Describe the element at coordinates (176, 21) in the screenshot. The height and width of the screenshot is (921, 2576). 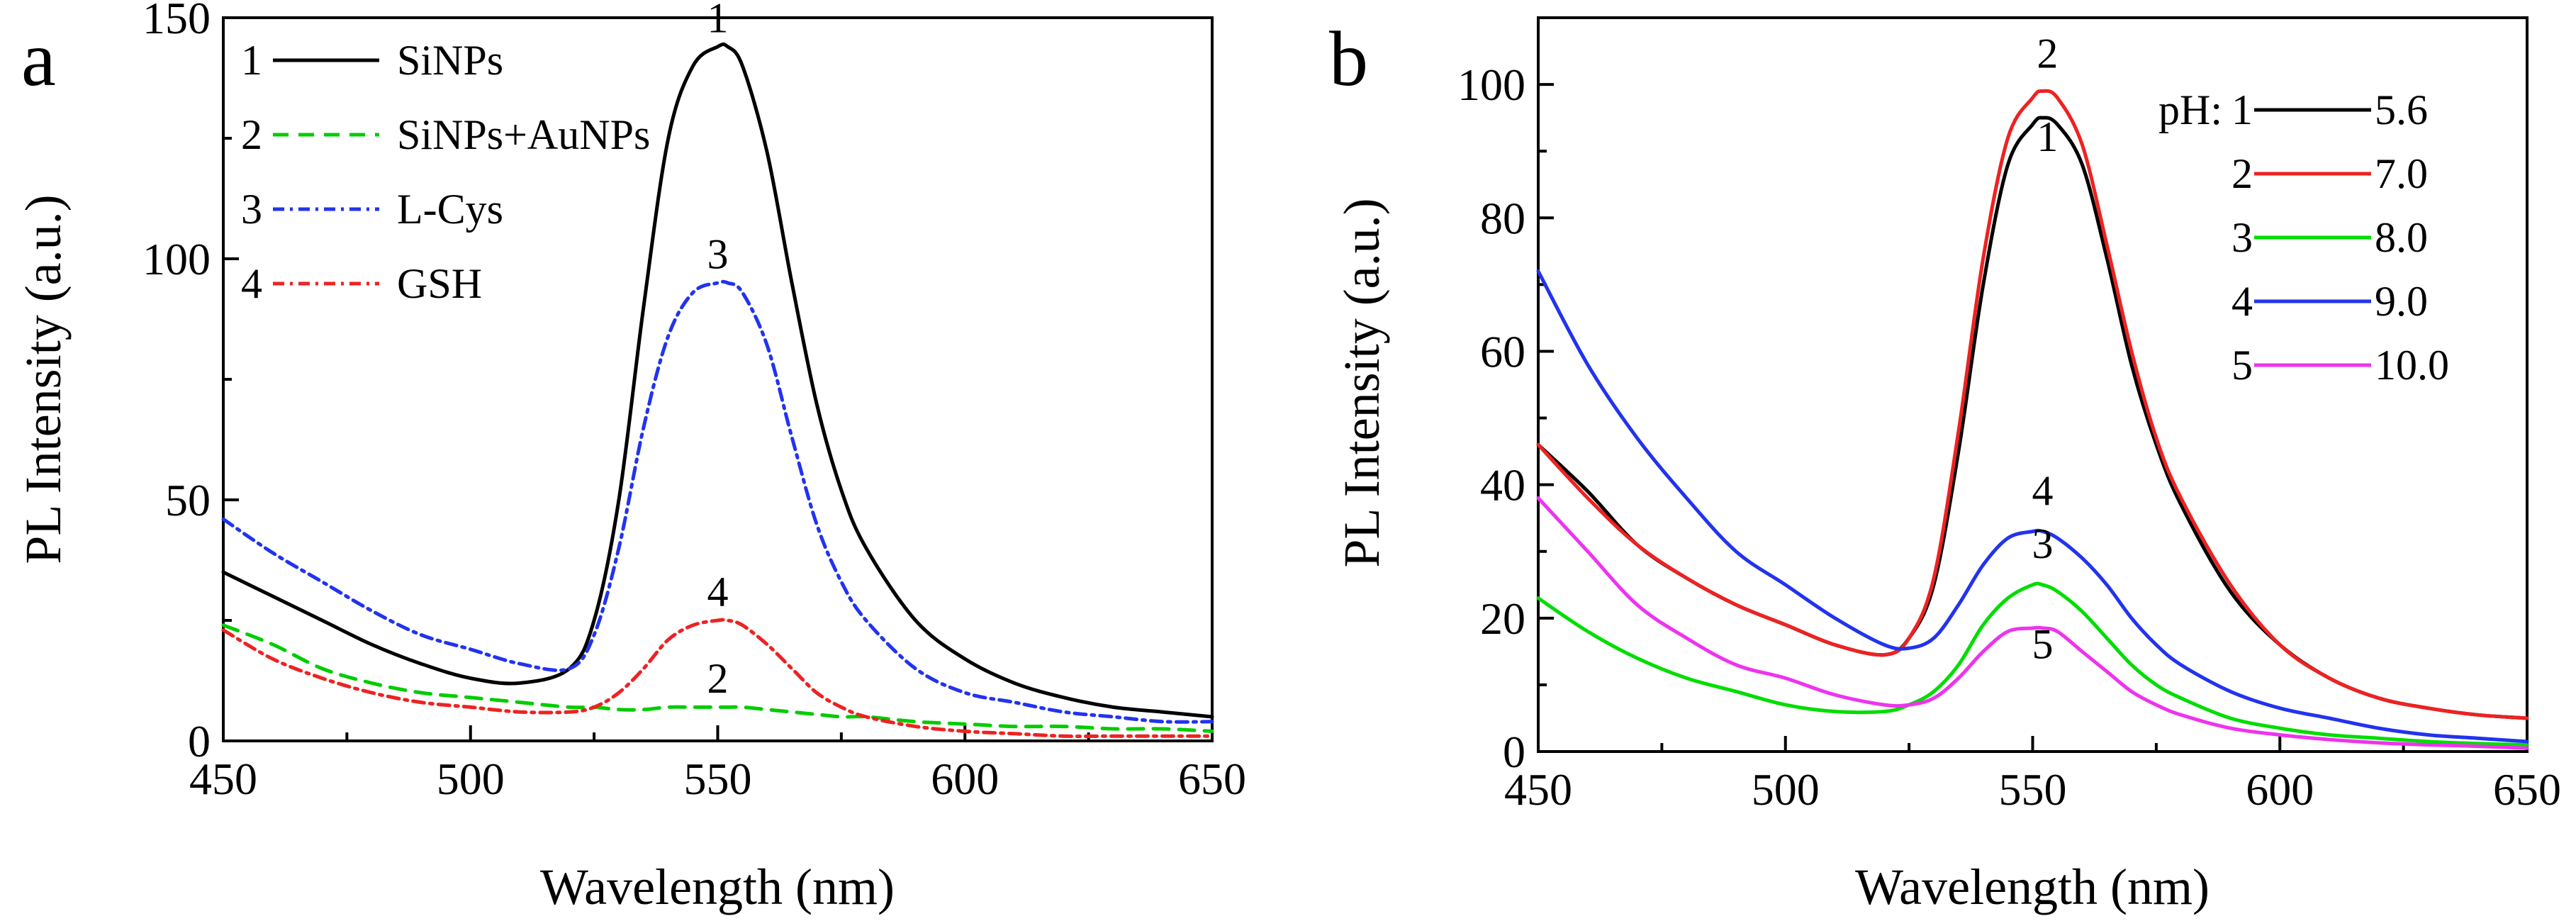
I see `y-tick-label: 150` at that location.